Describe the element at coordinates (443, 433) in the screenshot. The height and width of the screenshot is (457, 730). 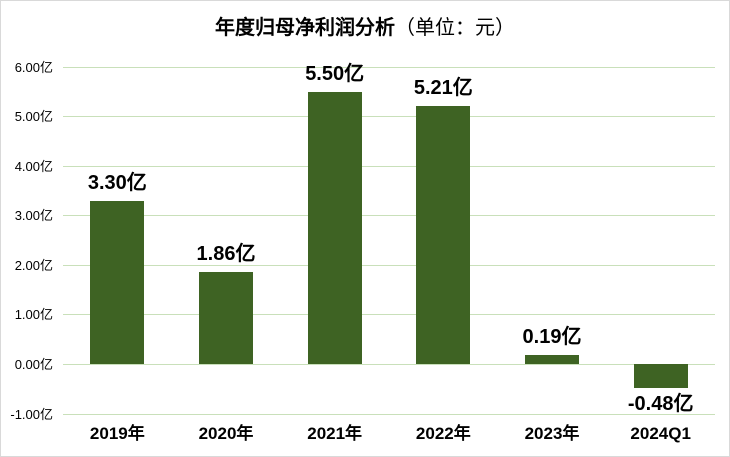
I see `x-category-label: 2022年` at that location.